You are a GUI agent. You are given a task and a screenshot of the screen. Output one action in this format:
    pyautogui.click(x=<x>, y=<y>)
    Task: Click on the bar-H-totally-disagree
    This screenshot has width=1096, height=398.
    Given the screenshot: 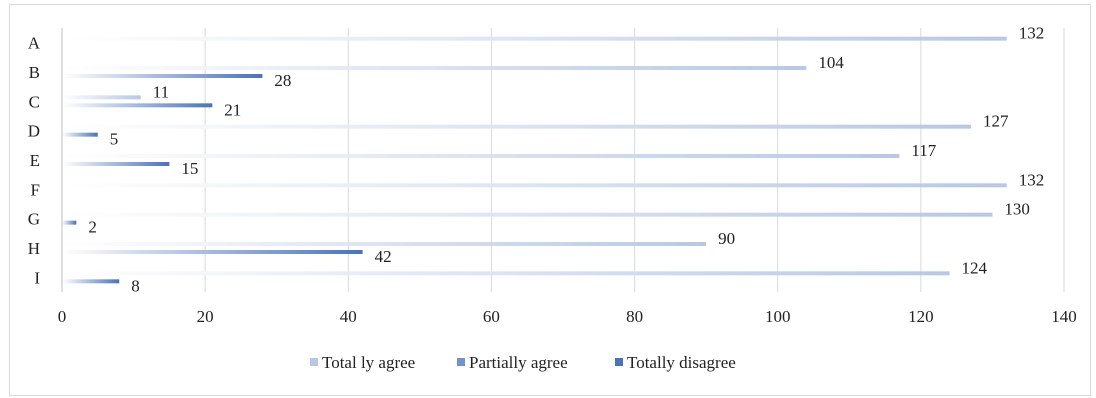 What is the action you would take?
    pyautogui.click(x=212, y=252)
    